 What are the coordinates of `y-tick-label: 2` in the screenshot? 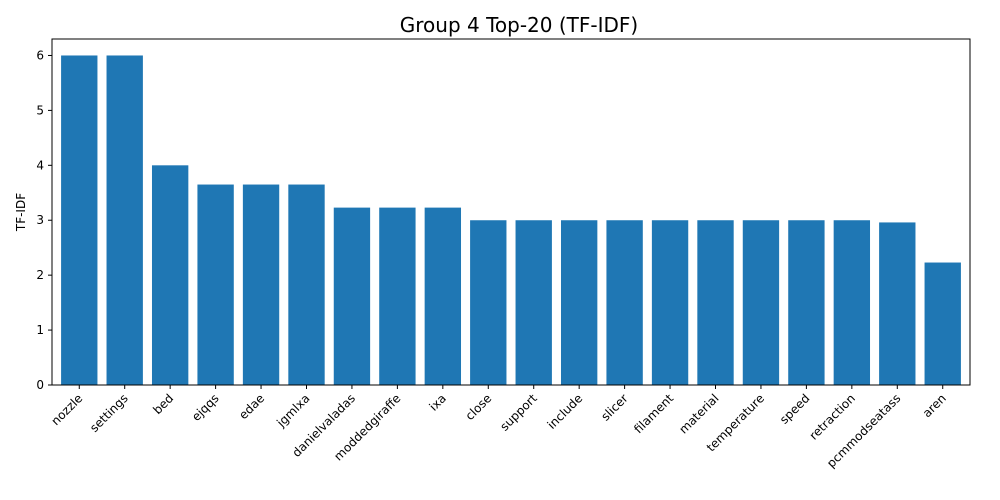 It's located at (40, 275).